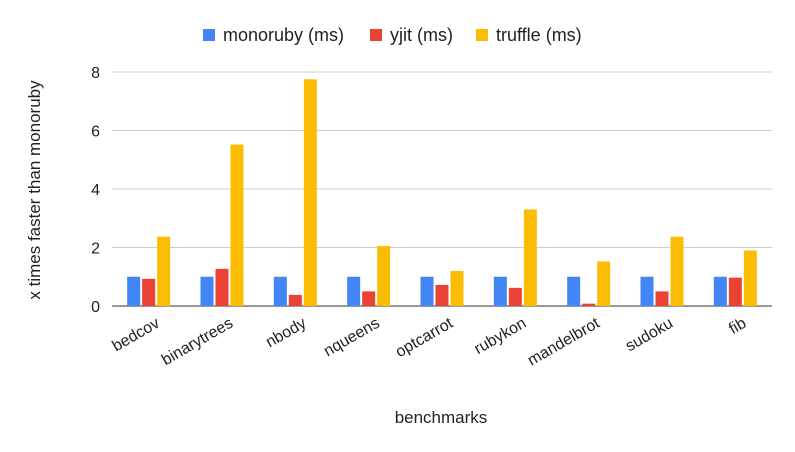 This screenshot has height=452, width=795. Describe the element at coordinates (737, 326) in the screenshot. I see `x-tick-label: fib` at that location.